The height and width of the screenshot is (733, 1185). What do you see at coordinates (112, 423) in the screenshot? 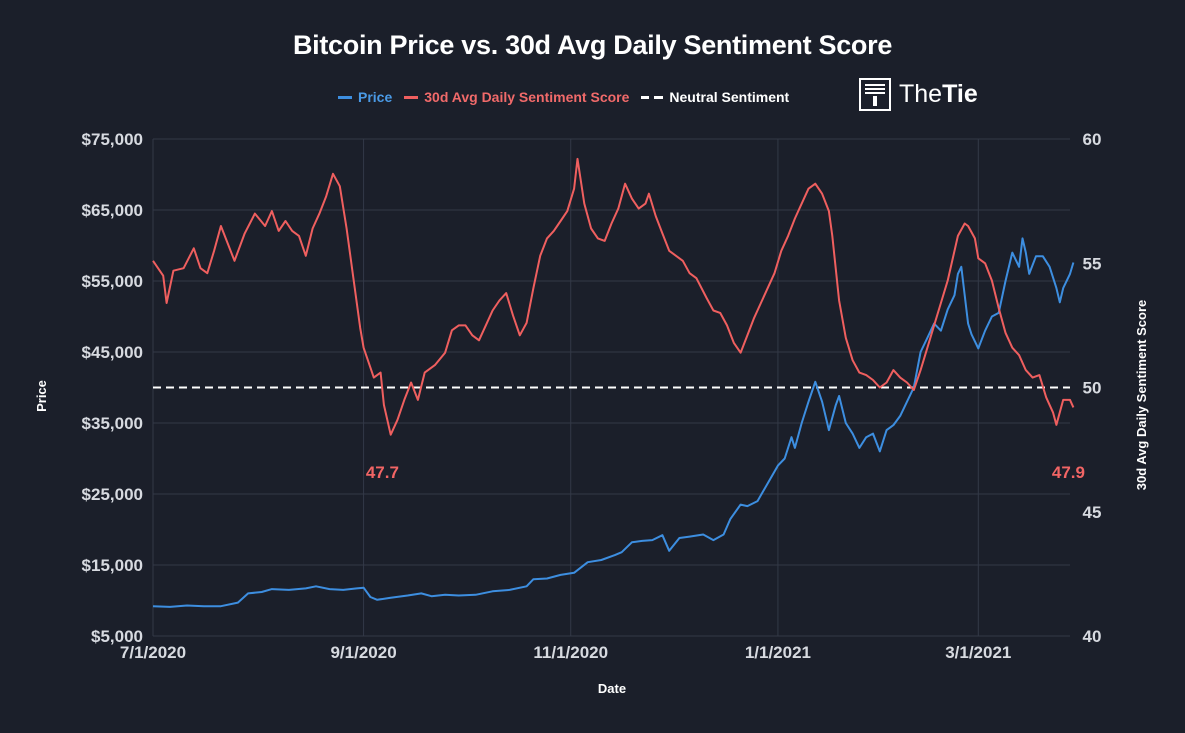
I see `left-tick-label: $35,000` at bounding box center [112, 423].